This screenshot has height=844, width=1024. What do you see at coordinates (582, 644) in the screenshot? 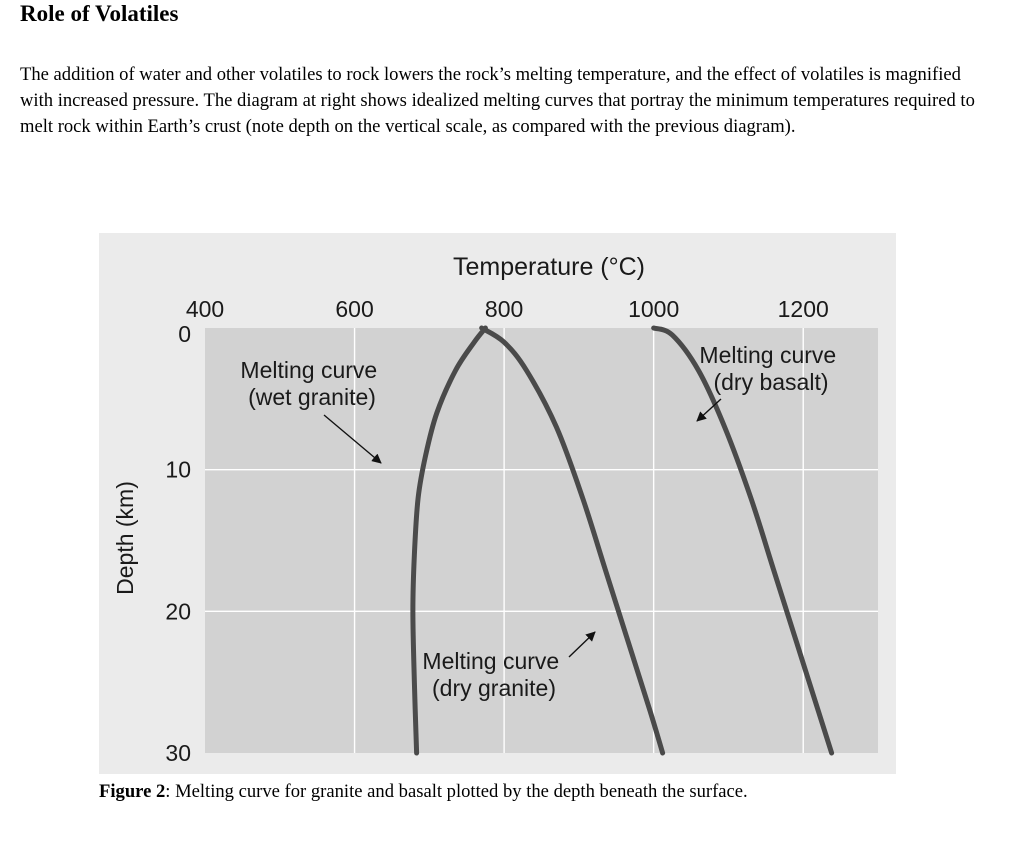
I see `arrow-dry-granite` at bounding box center [582, 644].